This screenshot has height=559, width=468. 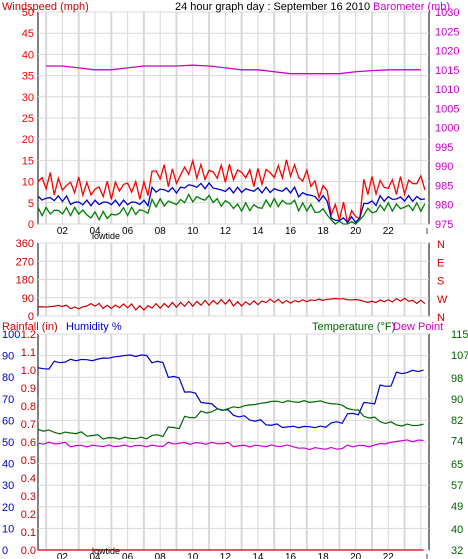 I want to click on temp-tick-label: 40, so click(x=457, y=530).